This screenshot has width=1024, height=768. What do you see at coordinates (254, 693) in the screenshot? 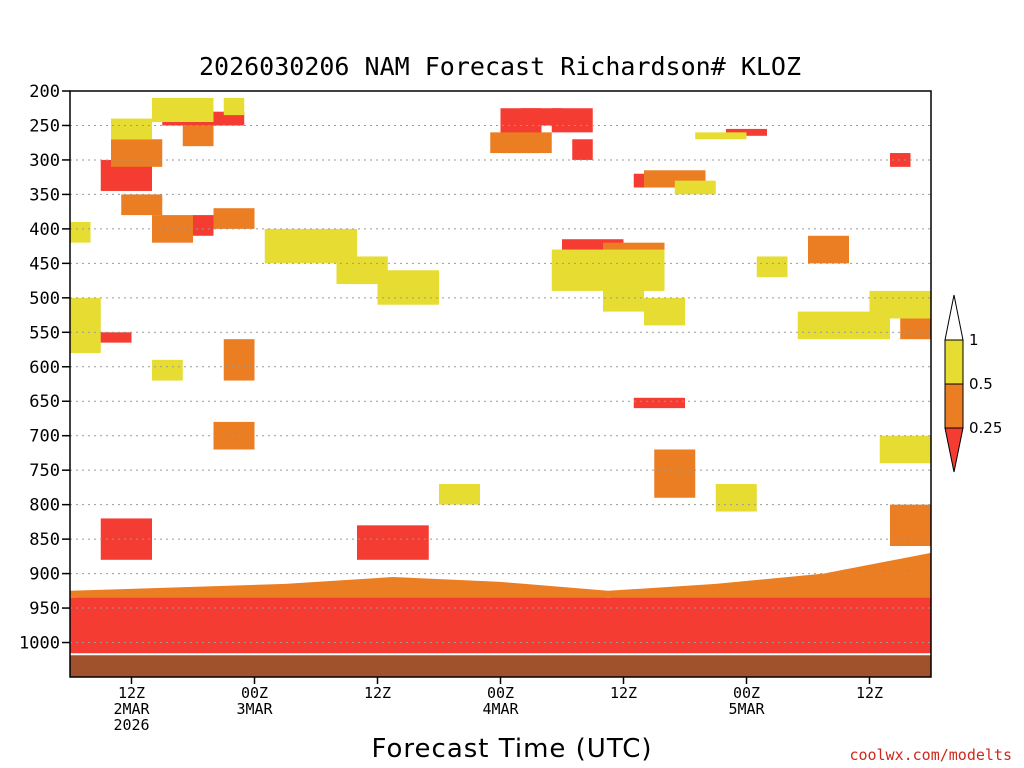
I see `x-tick-label-1-0: 00Z` at bounding box center [254, 693].